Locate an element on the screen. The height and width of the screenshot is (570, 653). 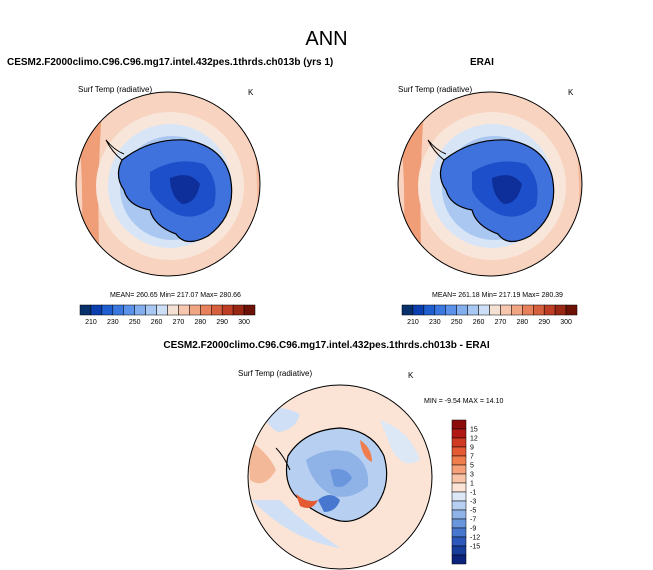
model-units-label: K is located at coordinates (251, 92).